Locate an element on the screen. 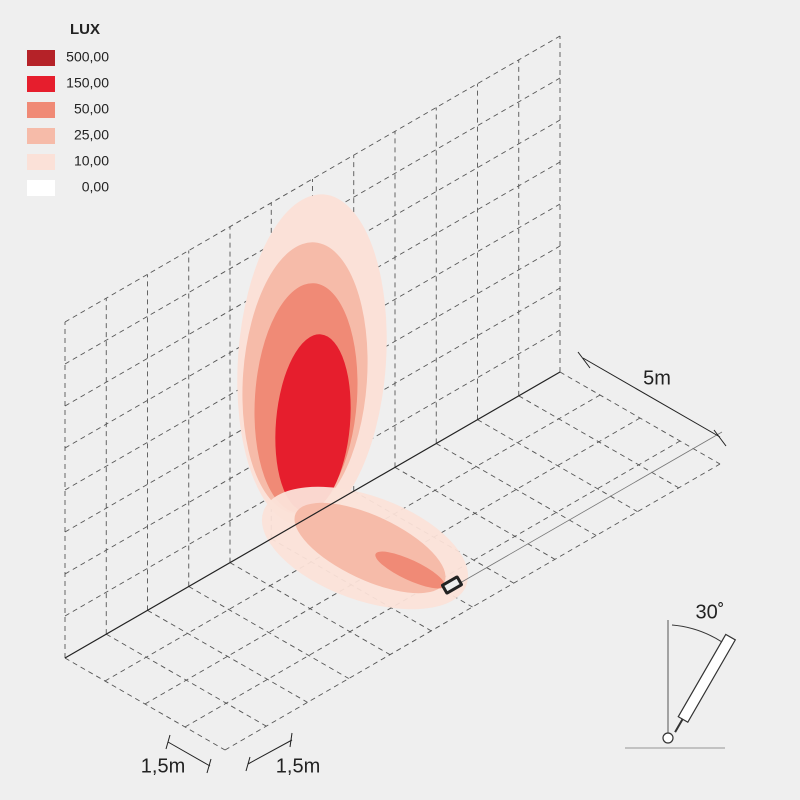 The height and width of the screenshot is (800, 800). legend-label: 500,00 is located at coordinates (87, 57).